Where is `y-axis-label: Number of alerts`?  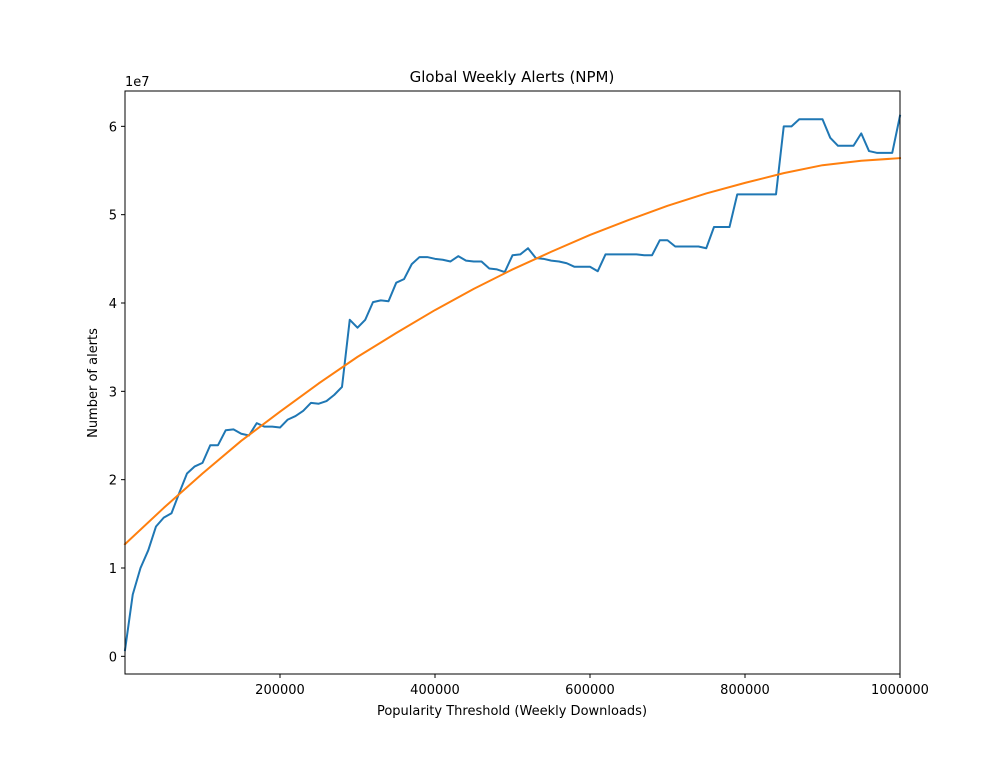 y-axis-label: Number of alerts is located at coordinates (93, 383).